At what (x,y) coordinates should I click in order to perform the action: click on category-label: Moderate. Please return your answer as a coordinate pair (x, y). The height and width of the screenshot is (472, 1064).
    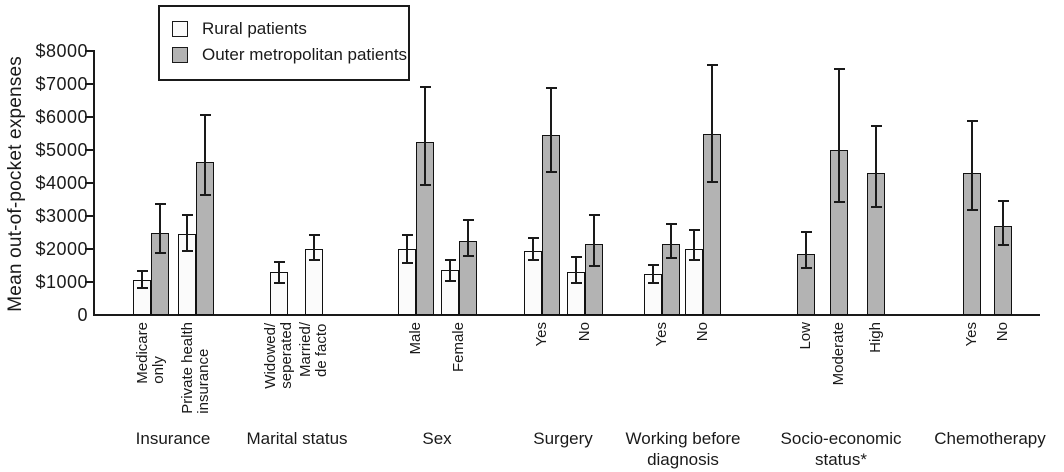
    Looking at the image, I should click on (838, 354).